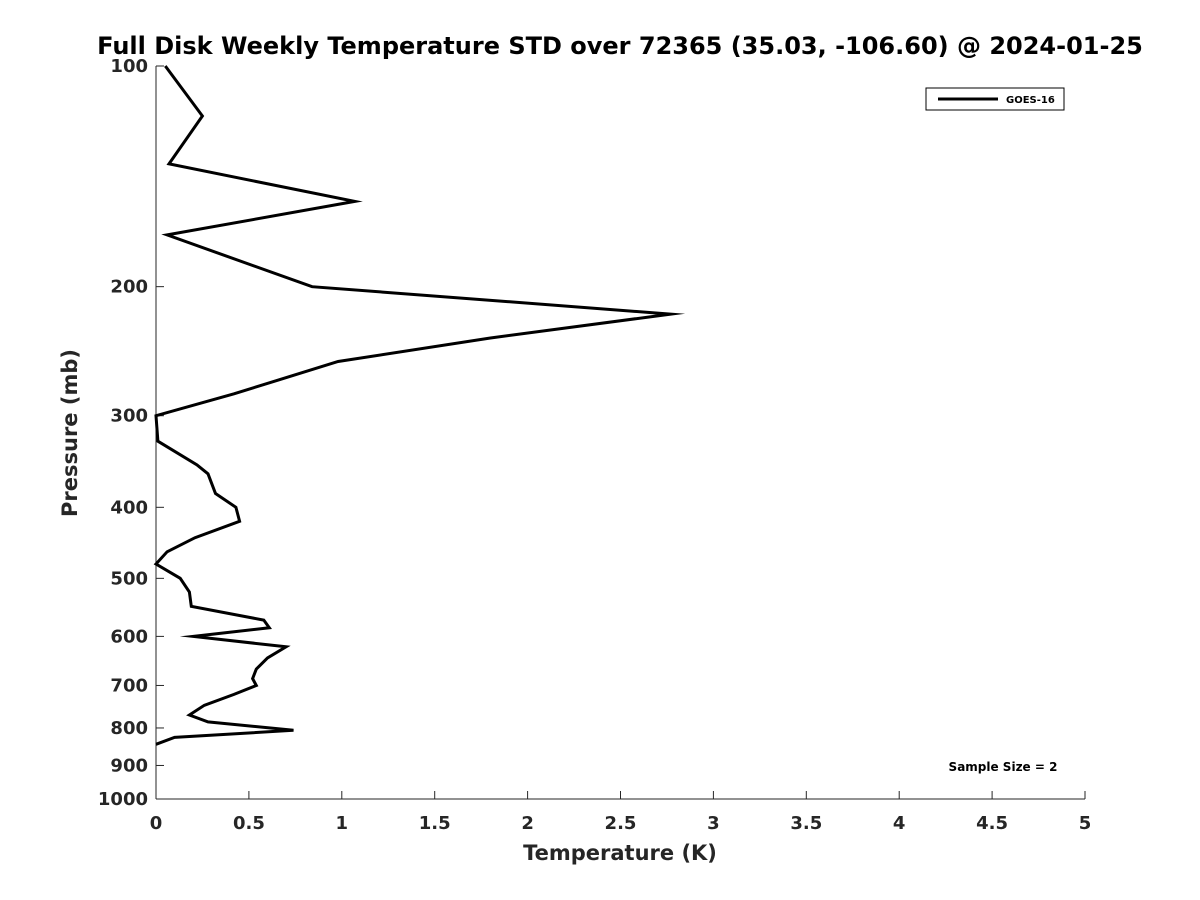 Image resolution: width=1200 pixels, height=900 pixels. Describe the element at coordinates (621, 823) in the screenshot. I see `x-tick-label: 2.5` at that location.